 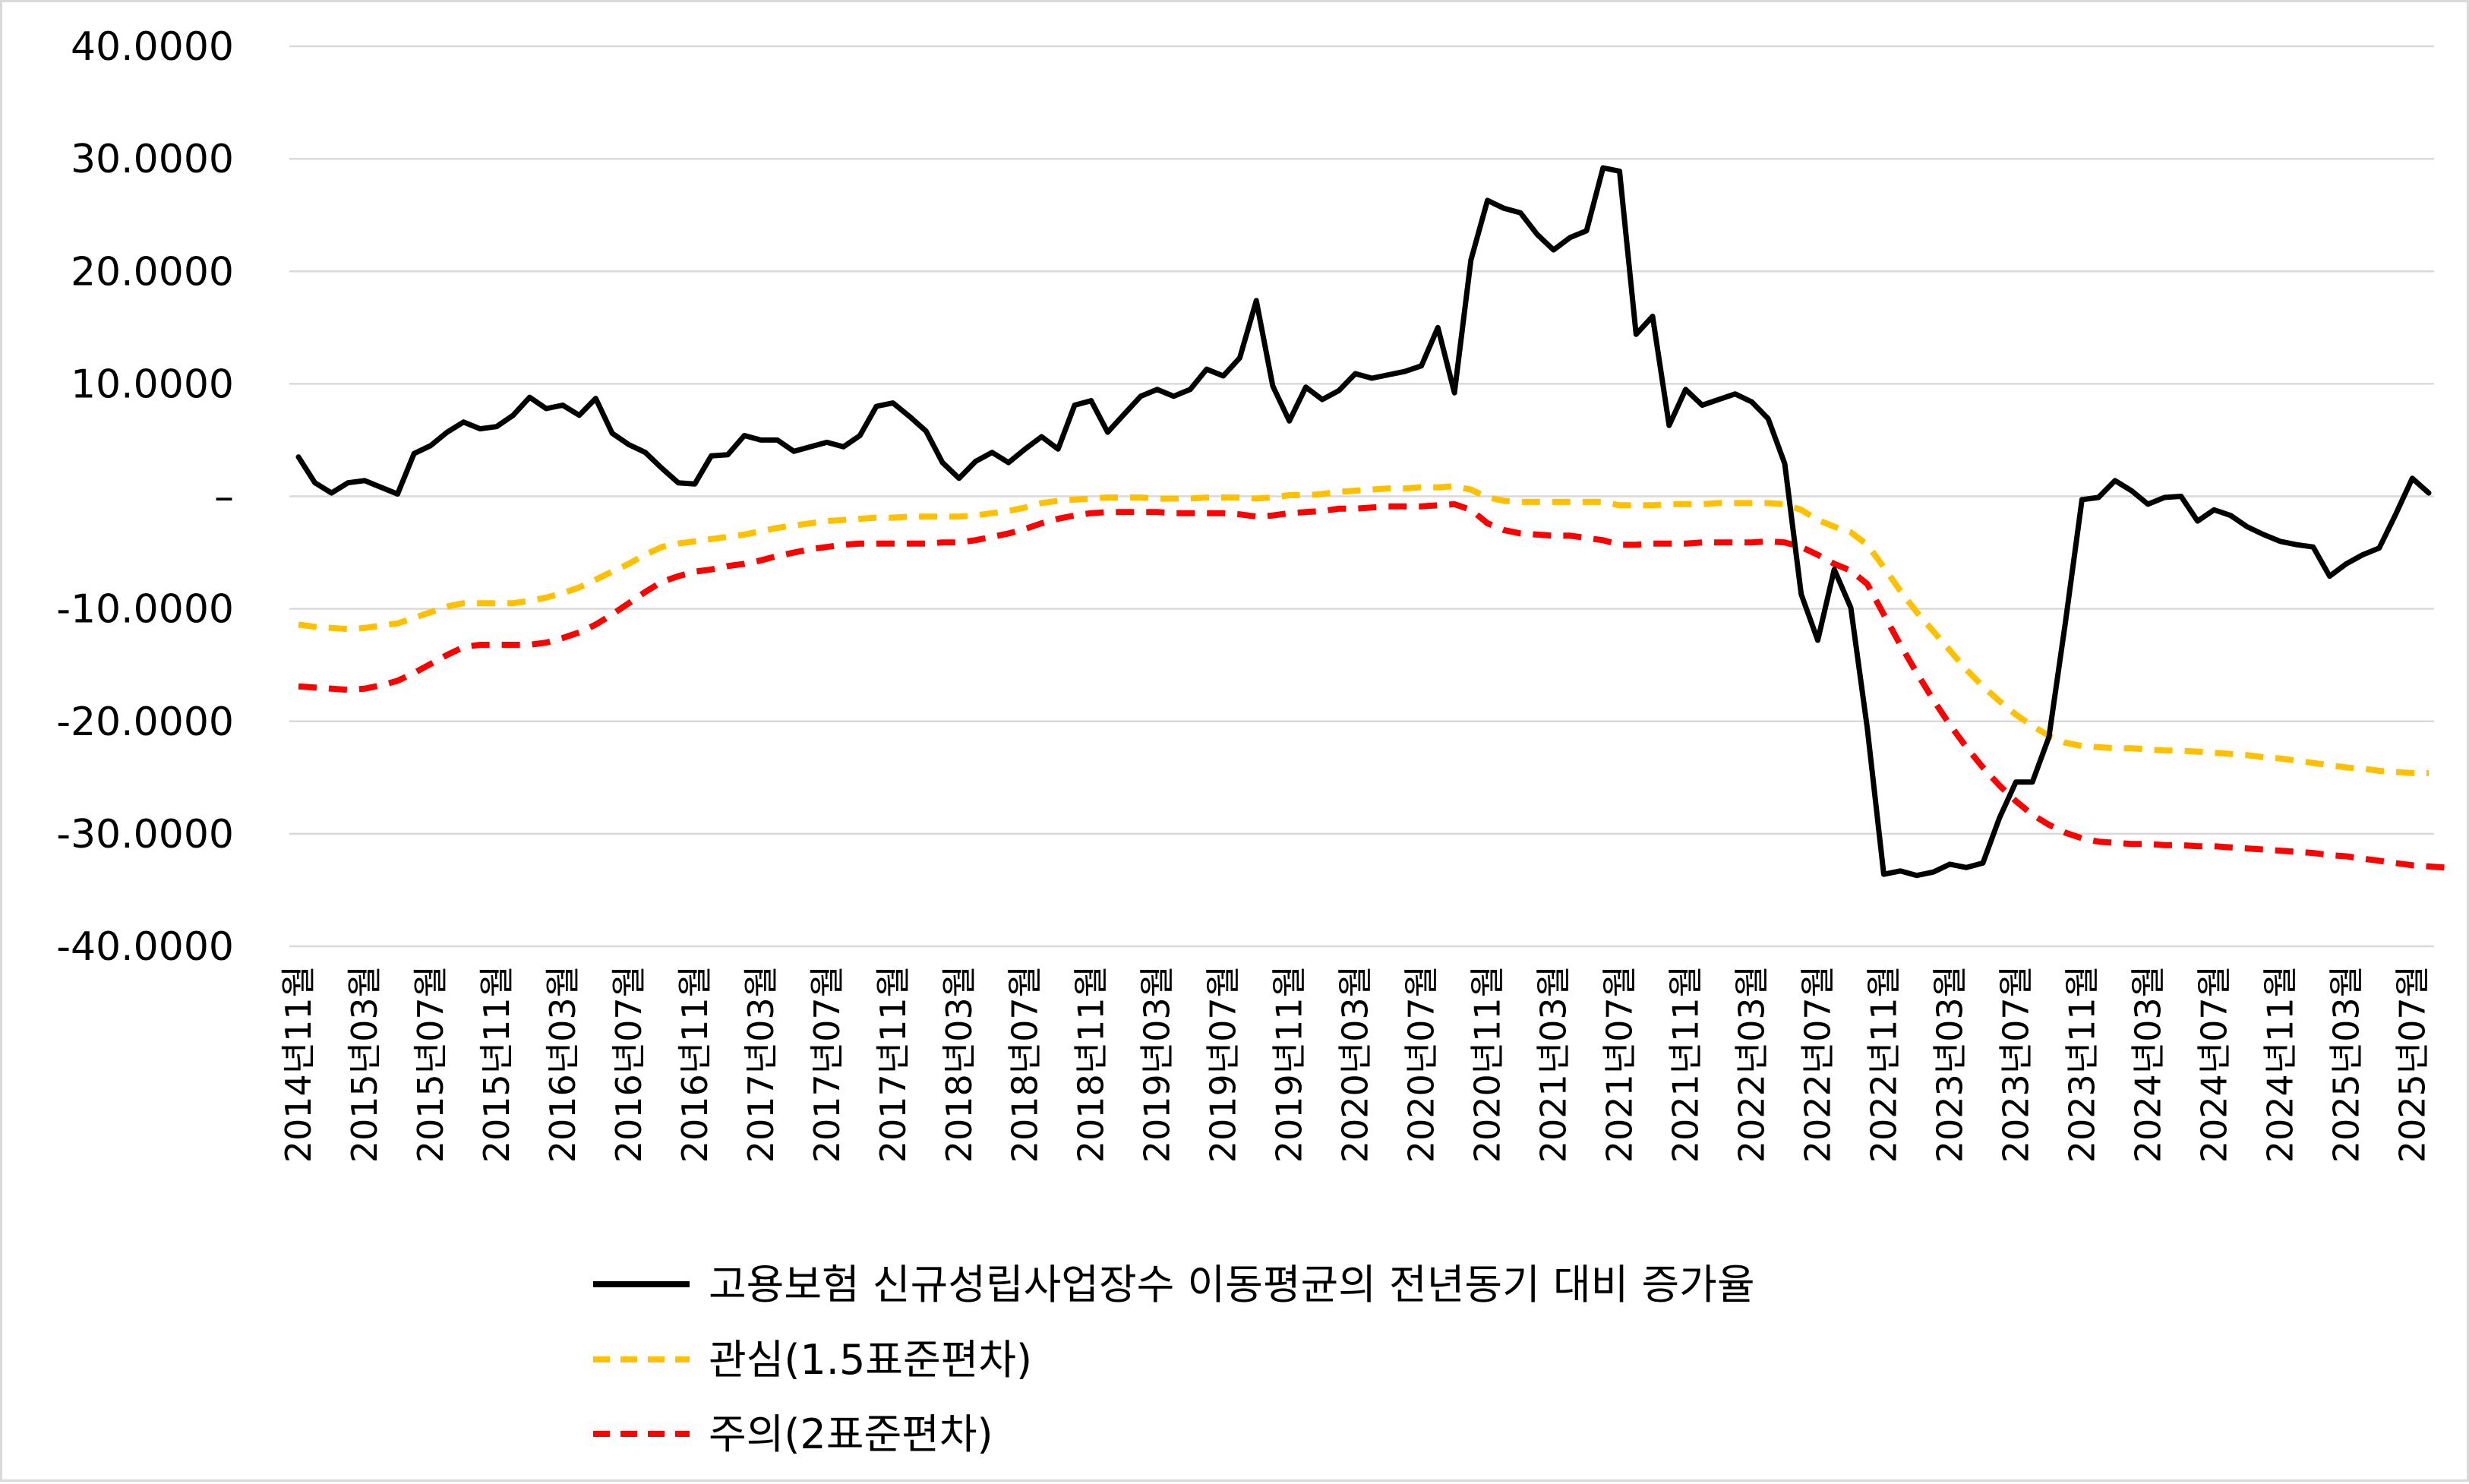 I want to click on x-tick-label: 2014년11월, so click(x=298, y=1064).